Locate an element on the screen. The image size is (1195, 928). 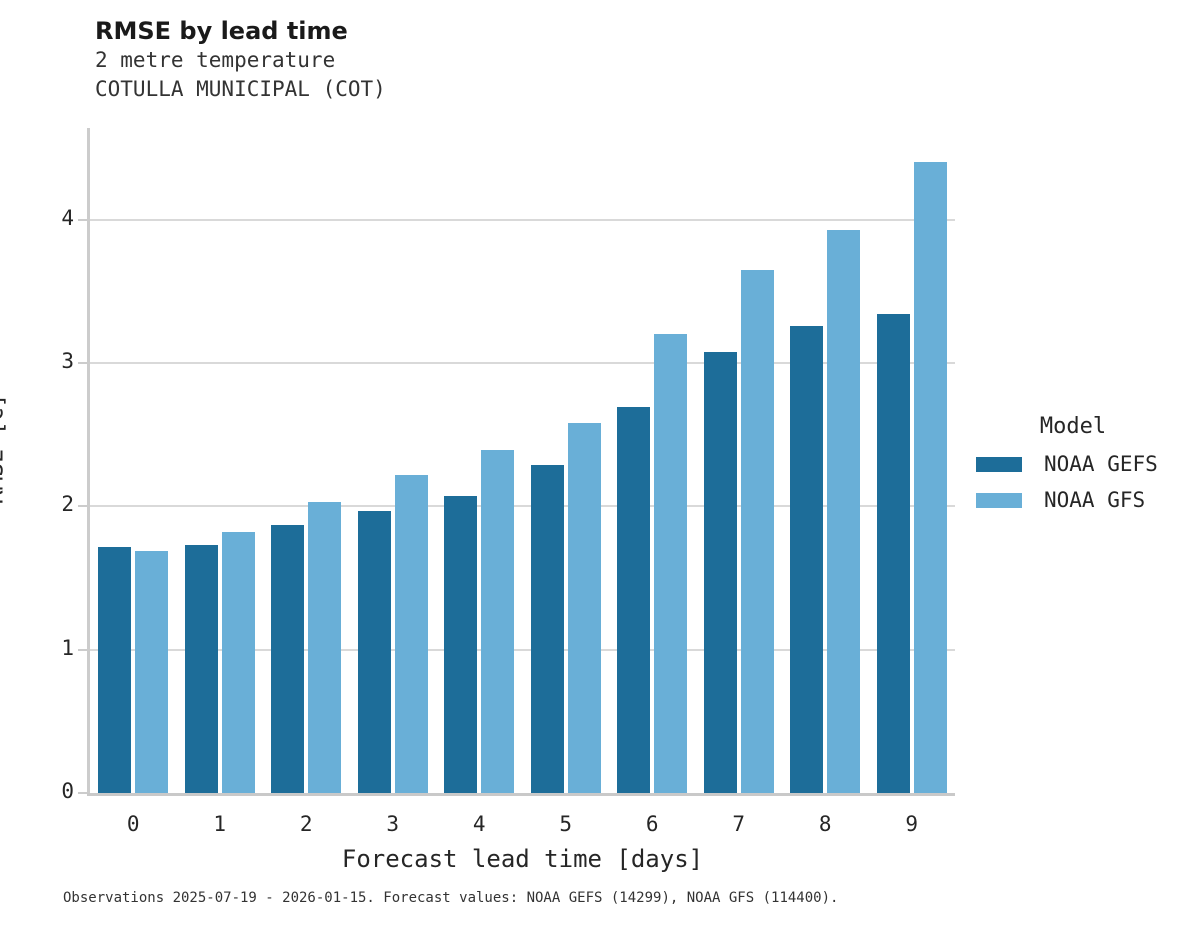
legend-title: Model is located at coordinates (1073, 426).